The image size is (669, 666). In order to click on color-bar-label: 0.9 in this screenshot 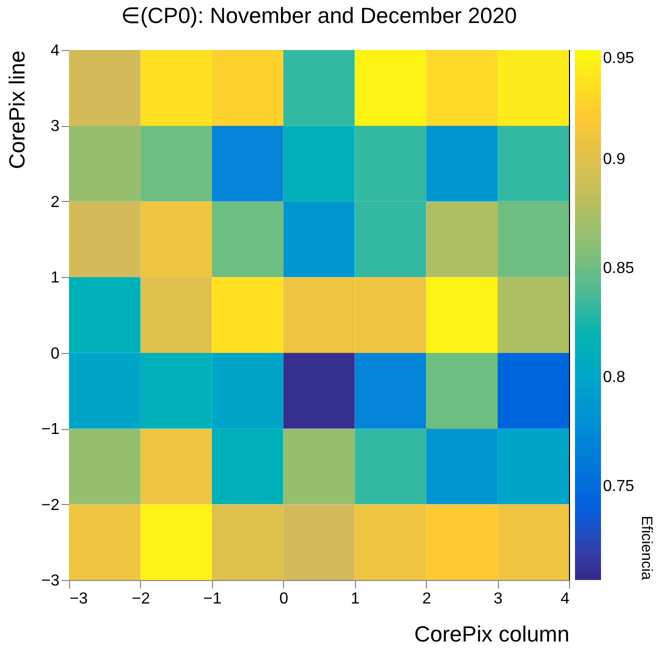, I will do `click(614, 159)`.